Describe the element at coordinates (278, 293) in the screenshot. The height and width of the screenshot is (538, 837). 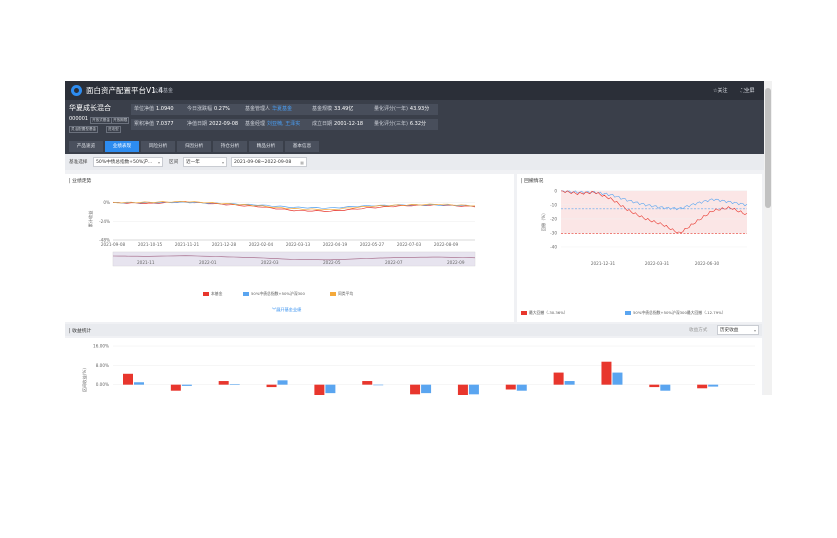
I see `legend-label: 50%中债总指数+50%沪深300` at that location.